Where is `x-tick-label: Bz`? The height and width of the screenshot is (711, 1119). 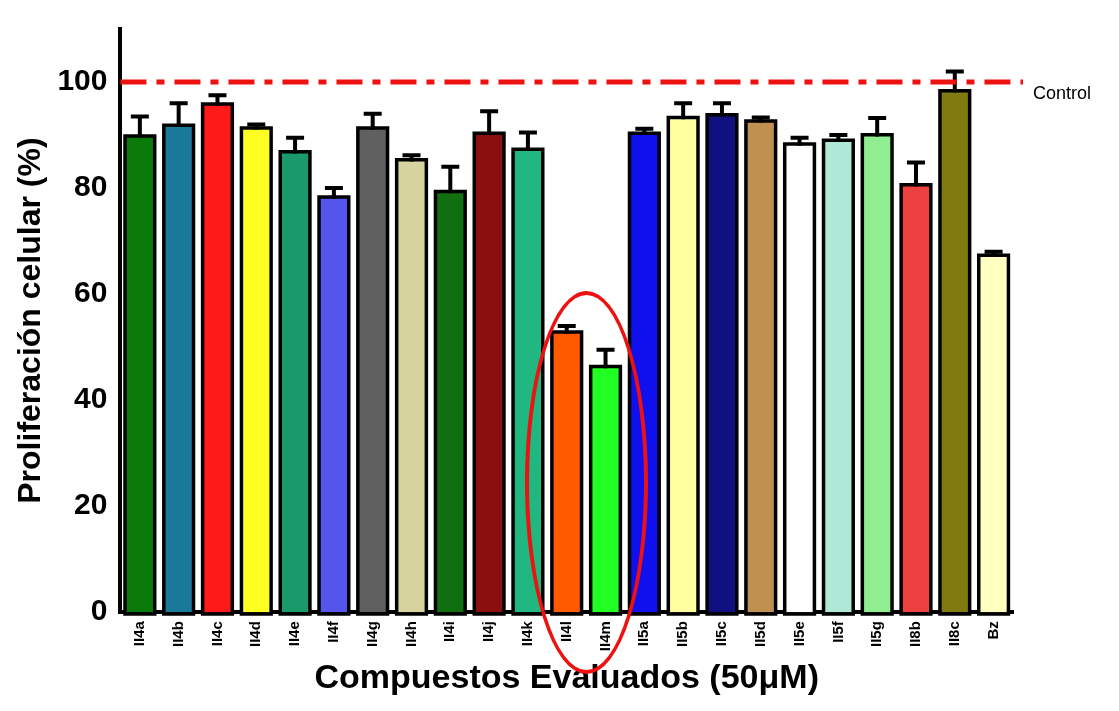
x-tick-label: Bz is located at coordinates (992, 630).